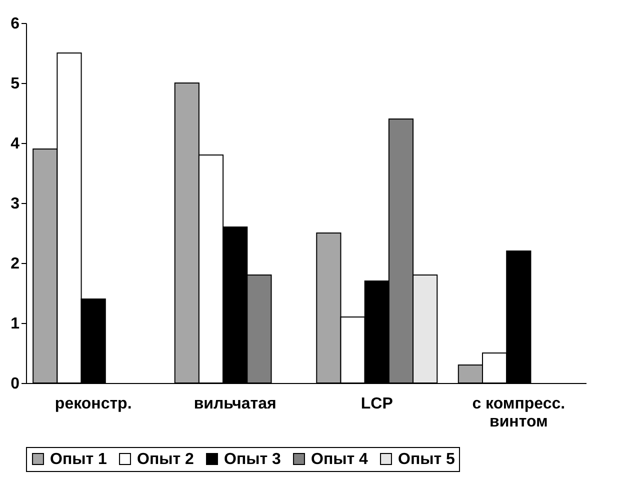 This screenshot has width=630, height=490. I want to click on legend-label: Опыт 1, so click(79, 459).